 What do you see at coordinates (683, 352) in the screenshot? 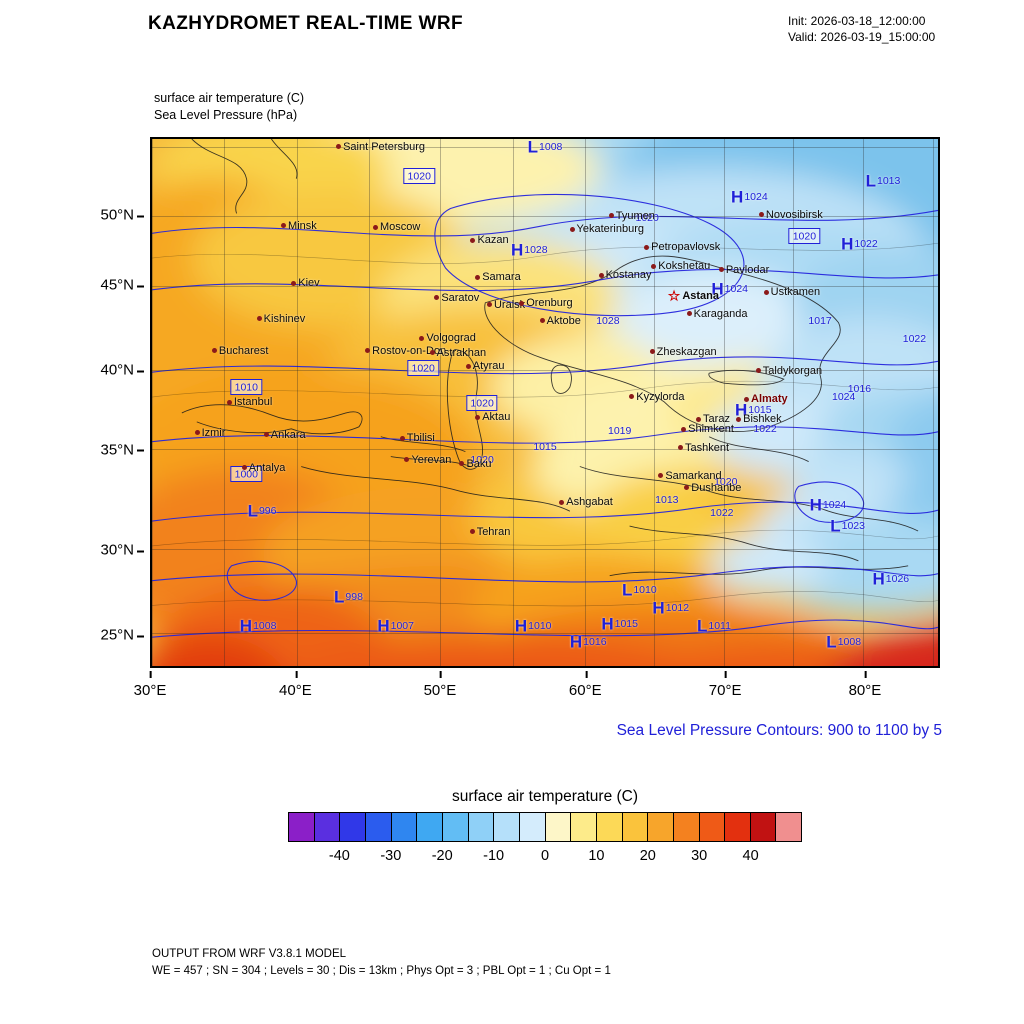
I see `city-marker: Zheskazgan` at bounding box center [683, 352].